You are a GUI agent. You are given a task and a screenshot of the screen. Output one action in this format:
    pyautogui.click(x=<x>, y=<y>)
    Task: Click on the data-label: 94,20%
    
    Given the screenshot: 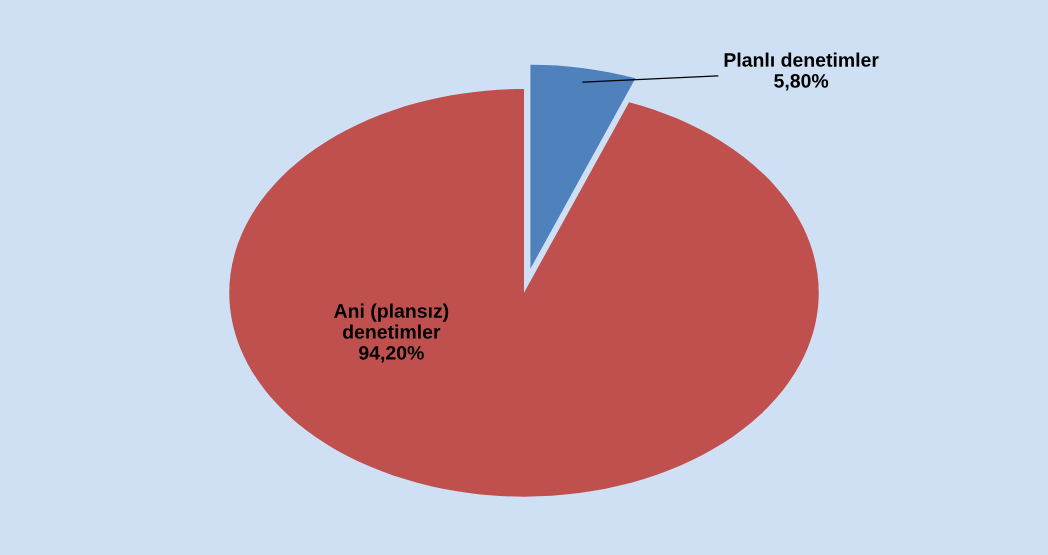 What is the action you would take?
    pyautogui.click(x=391, y=354)
    